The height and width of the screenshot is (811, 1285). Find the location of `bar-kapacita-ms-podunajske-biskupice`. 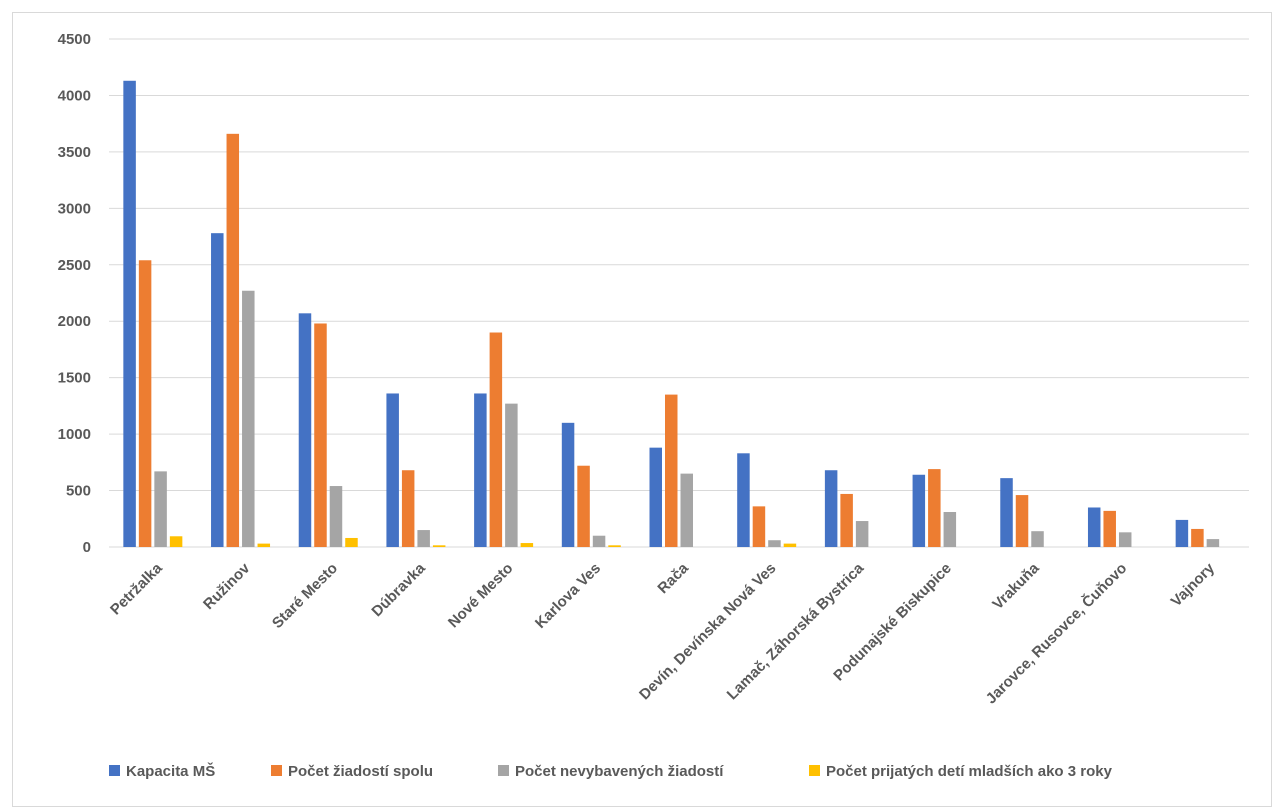

bar-kapacita-ms-podunajske-biskupice is located at coordinates (919, 510).